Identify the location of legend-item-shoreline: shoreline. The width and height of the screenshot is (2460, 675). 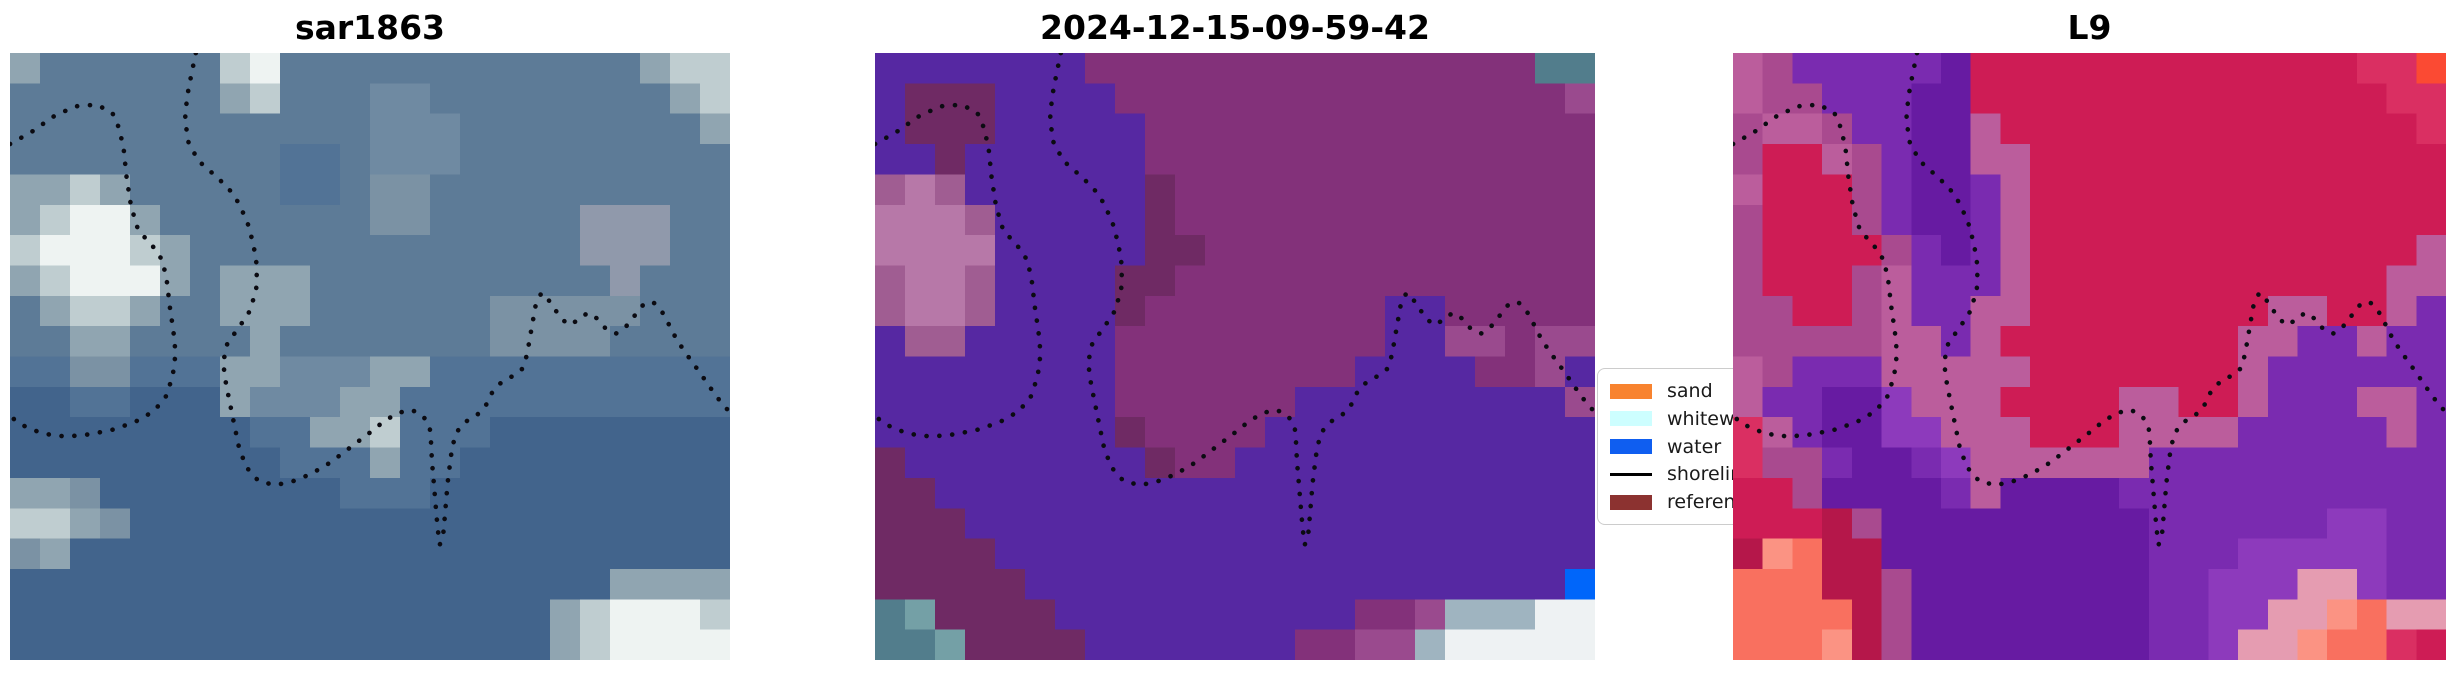
(1728, 474).